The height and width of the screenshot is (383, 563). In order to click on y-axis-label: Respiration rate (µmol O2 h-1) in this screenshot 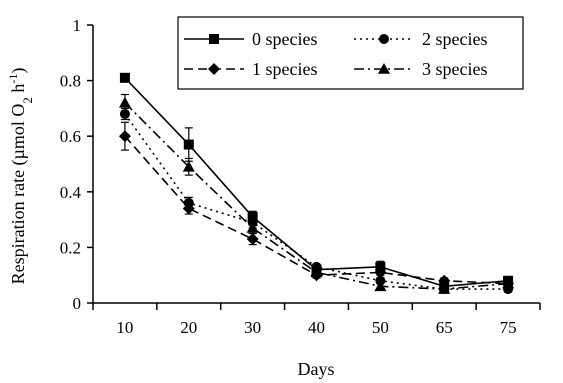, I will do `click(20, 176)`.